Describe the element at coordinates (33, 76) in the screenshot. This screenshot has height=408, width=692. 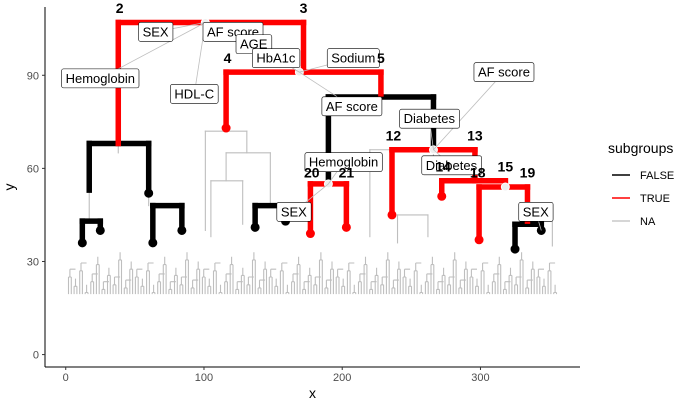
I see `y-tick-label: 90` at that location.